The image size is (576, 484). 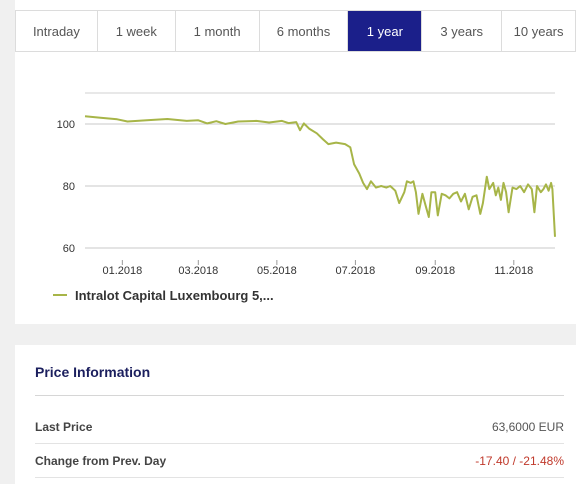 What do you see at coordinates (122, 271) in the screenshot?
I see `x-tick-label: 01.2018` at bounding box center [122, 271].